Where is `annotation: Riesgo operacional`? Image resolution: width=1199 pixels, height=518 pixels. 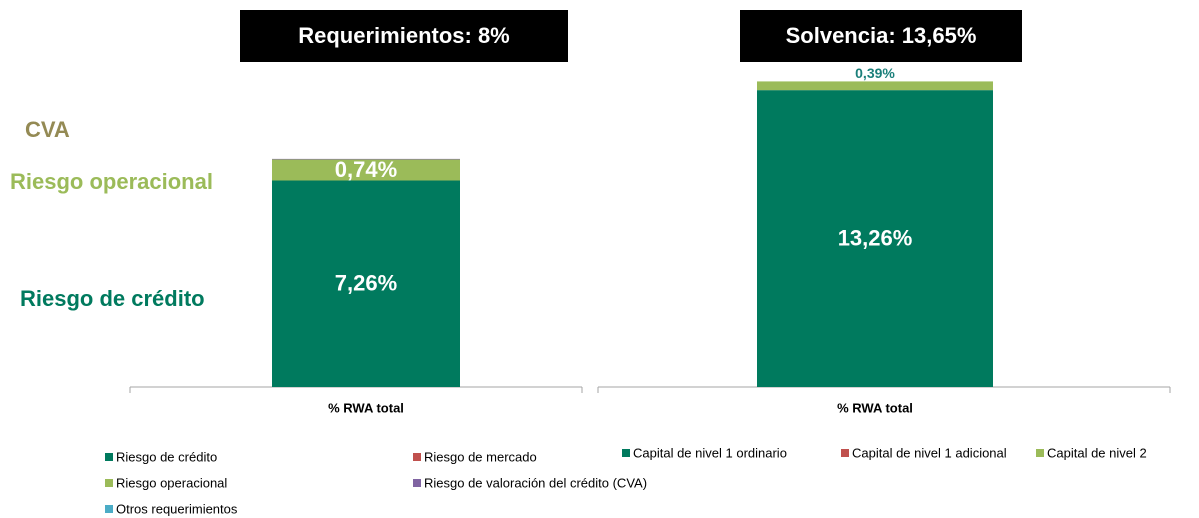
annotation: Riesgo operacional is located at coordinates (111, 181).